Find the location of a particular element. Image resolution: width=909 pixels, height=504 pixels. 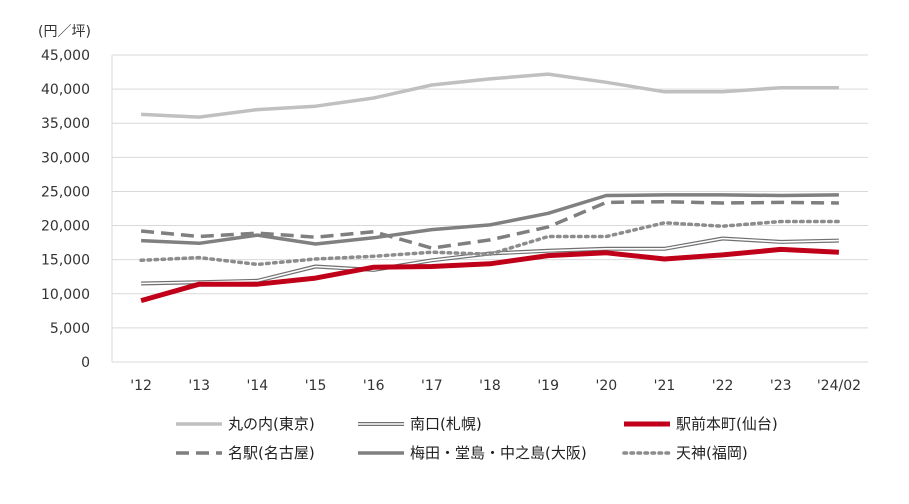

legend-label: 名駅(名古屋) is located at coordinates (271, 453).